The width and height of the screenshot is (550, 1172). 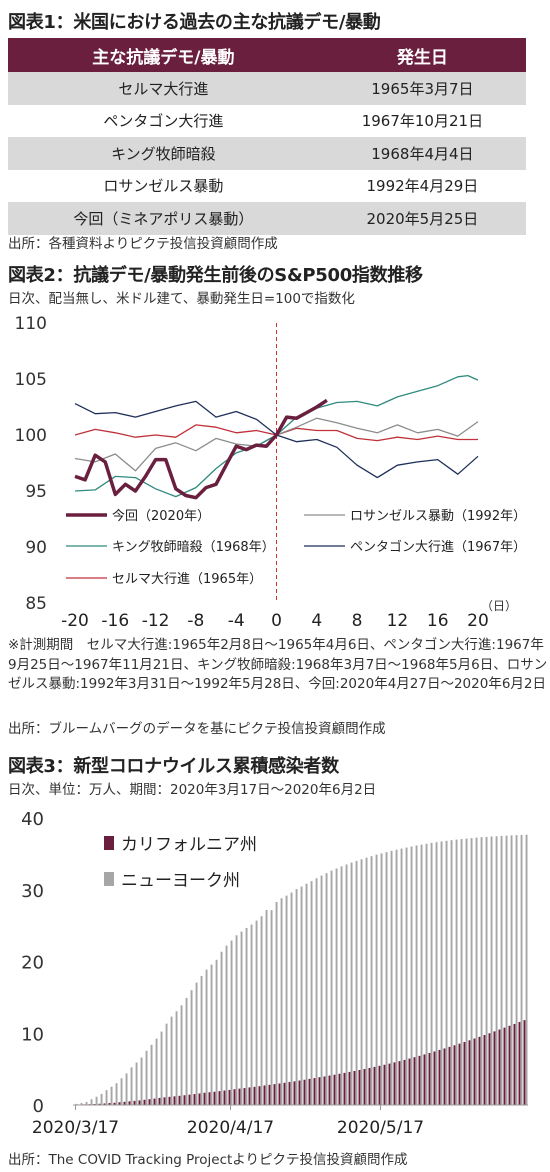 I want to click on legend-label: カリフォルニア州, so click(x=189, y=845).